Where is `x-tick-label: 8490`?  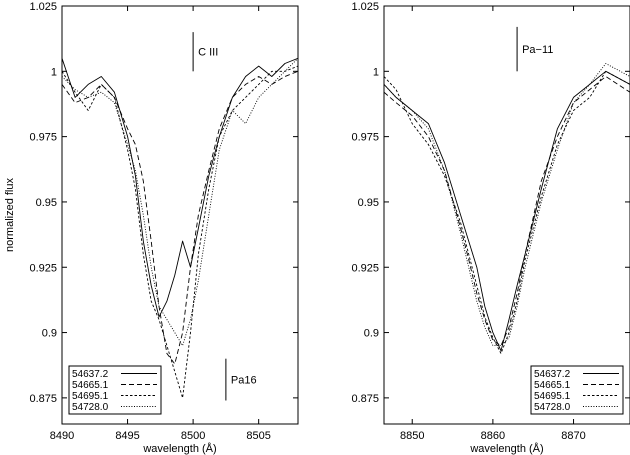
x-tick-label: 8490 is located at coordinates (62, 436).